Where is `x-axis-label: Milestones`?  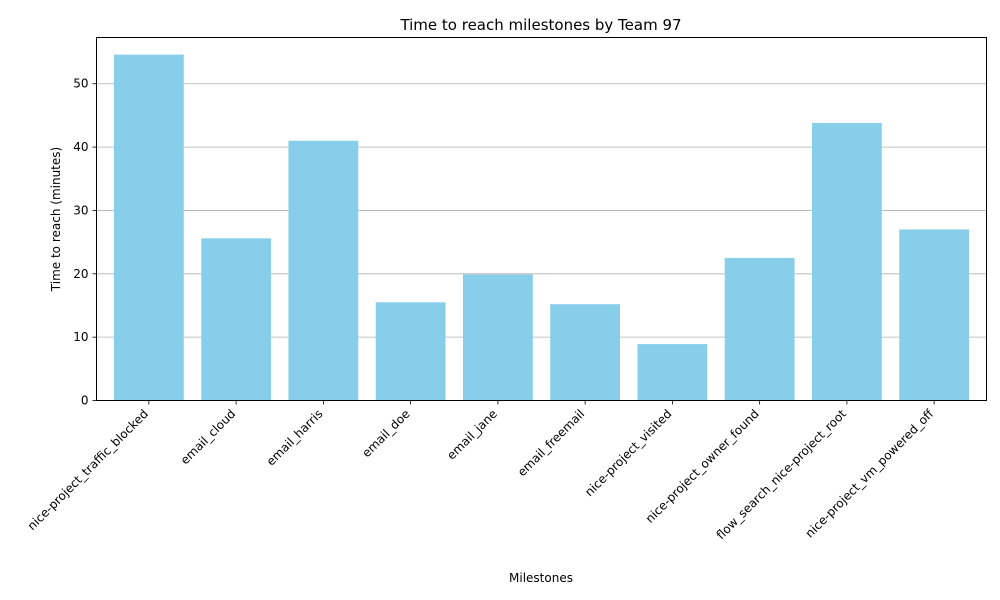
x-axis-label: Milestones is located at coordinates (541, 578).